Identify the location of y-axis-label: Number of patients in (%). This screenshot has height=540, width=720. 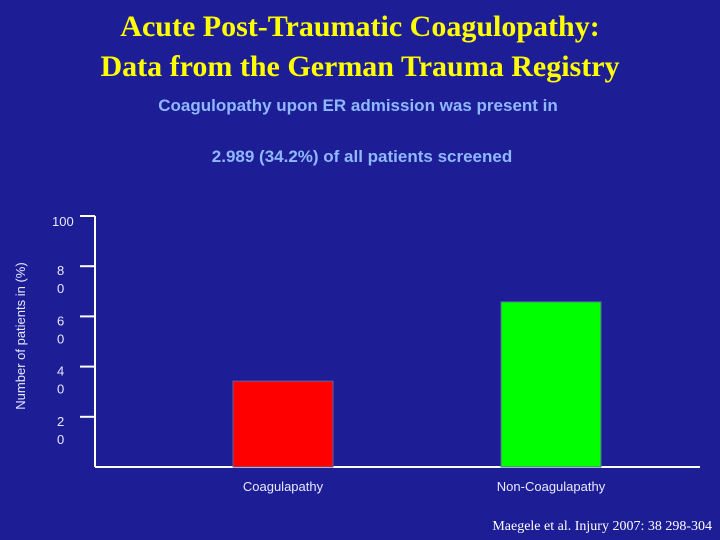
(20, 335).